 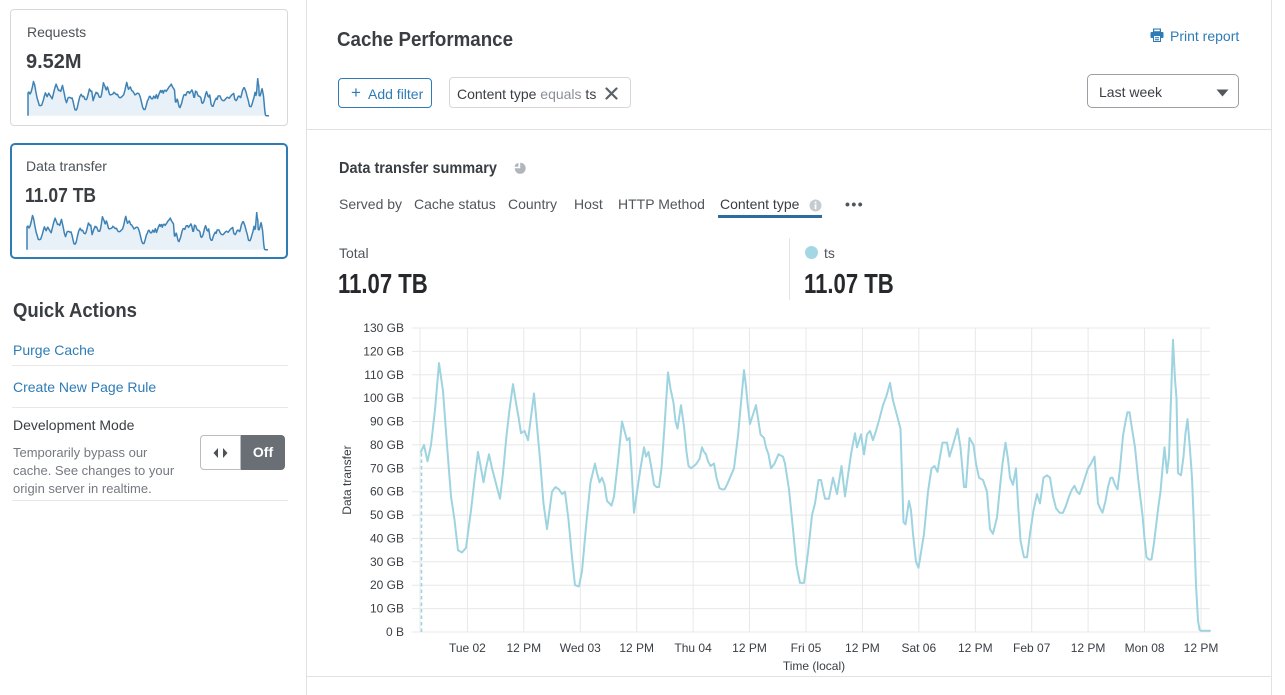 I want to click on svg-text: Tue 02, so click(x=467, y=648).